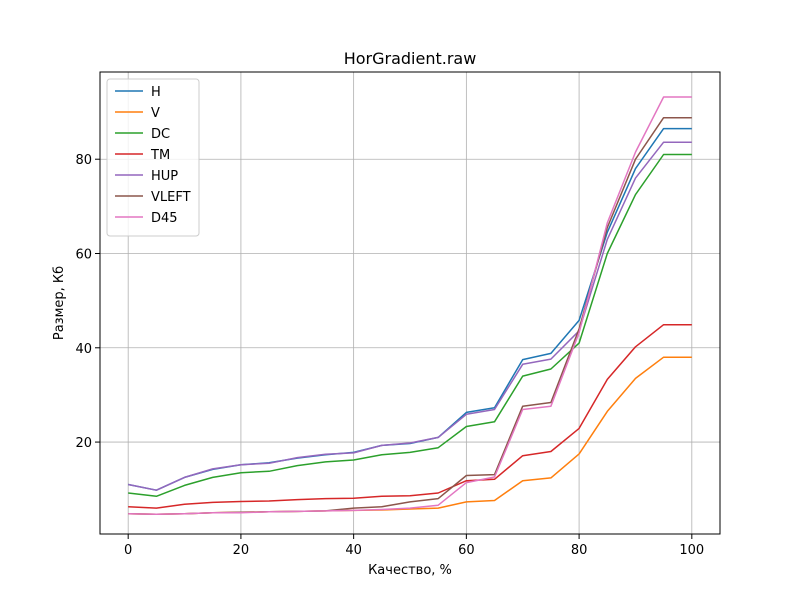 The height and width of the screenshot is (600, 800). What do you see at coordinates (691, 550) in the screenshot?
I see `x-tick-label: 100` at bounding box center [691, 550].